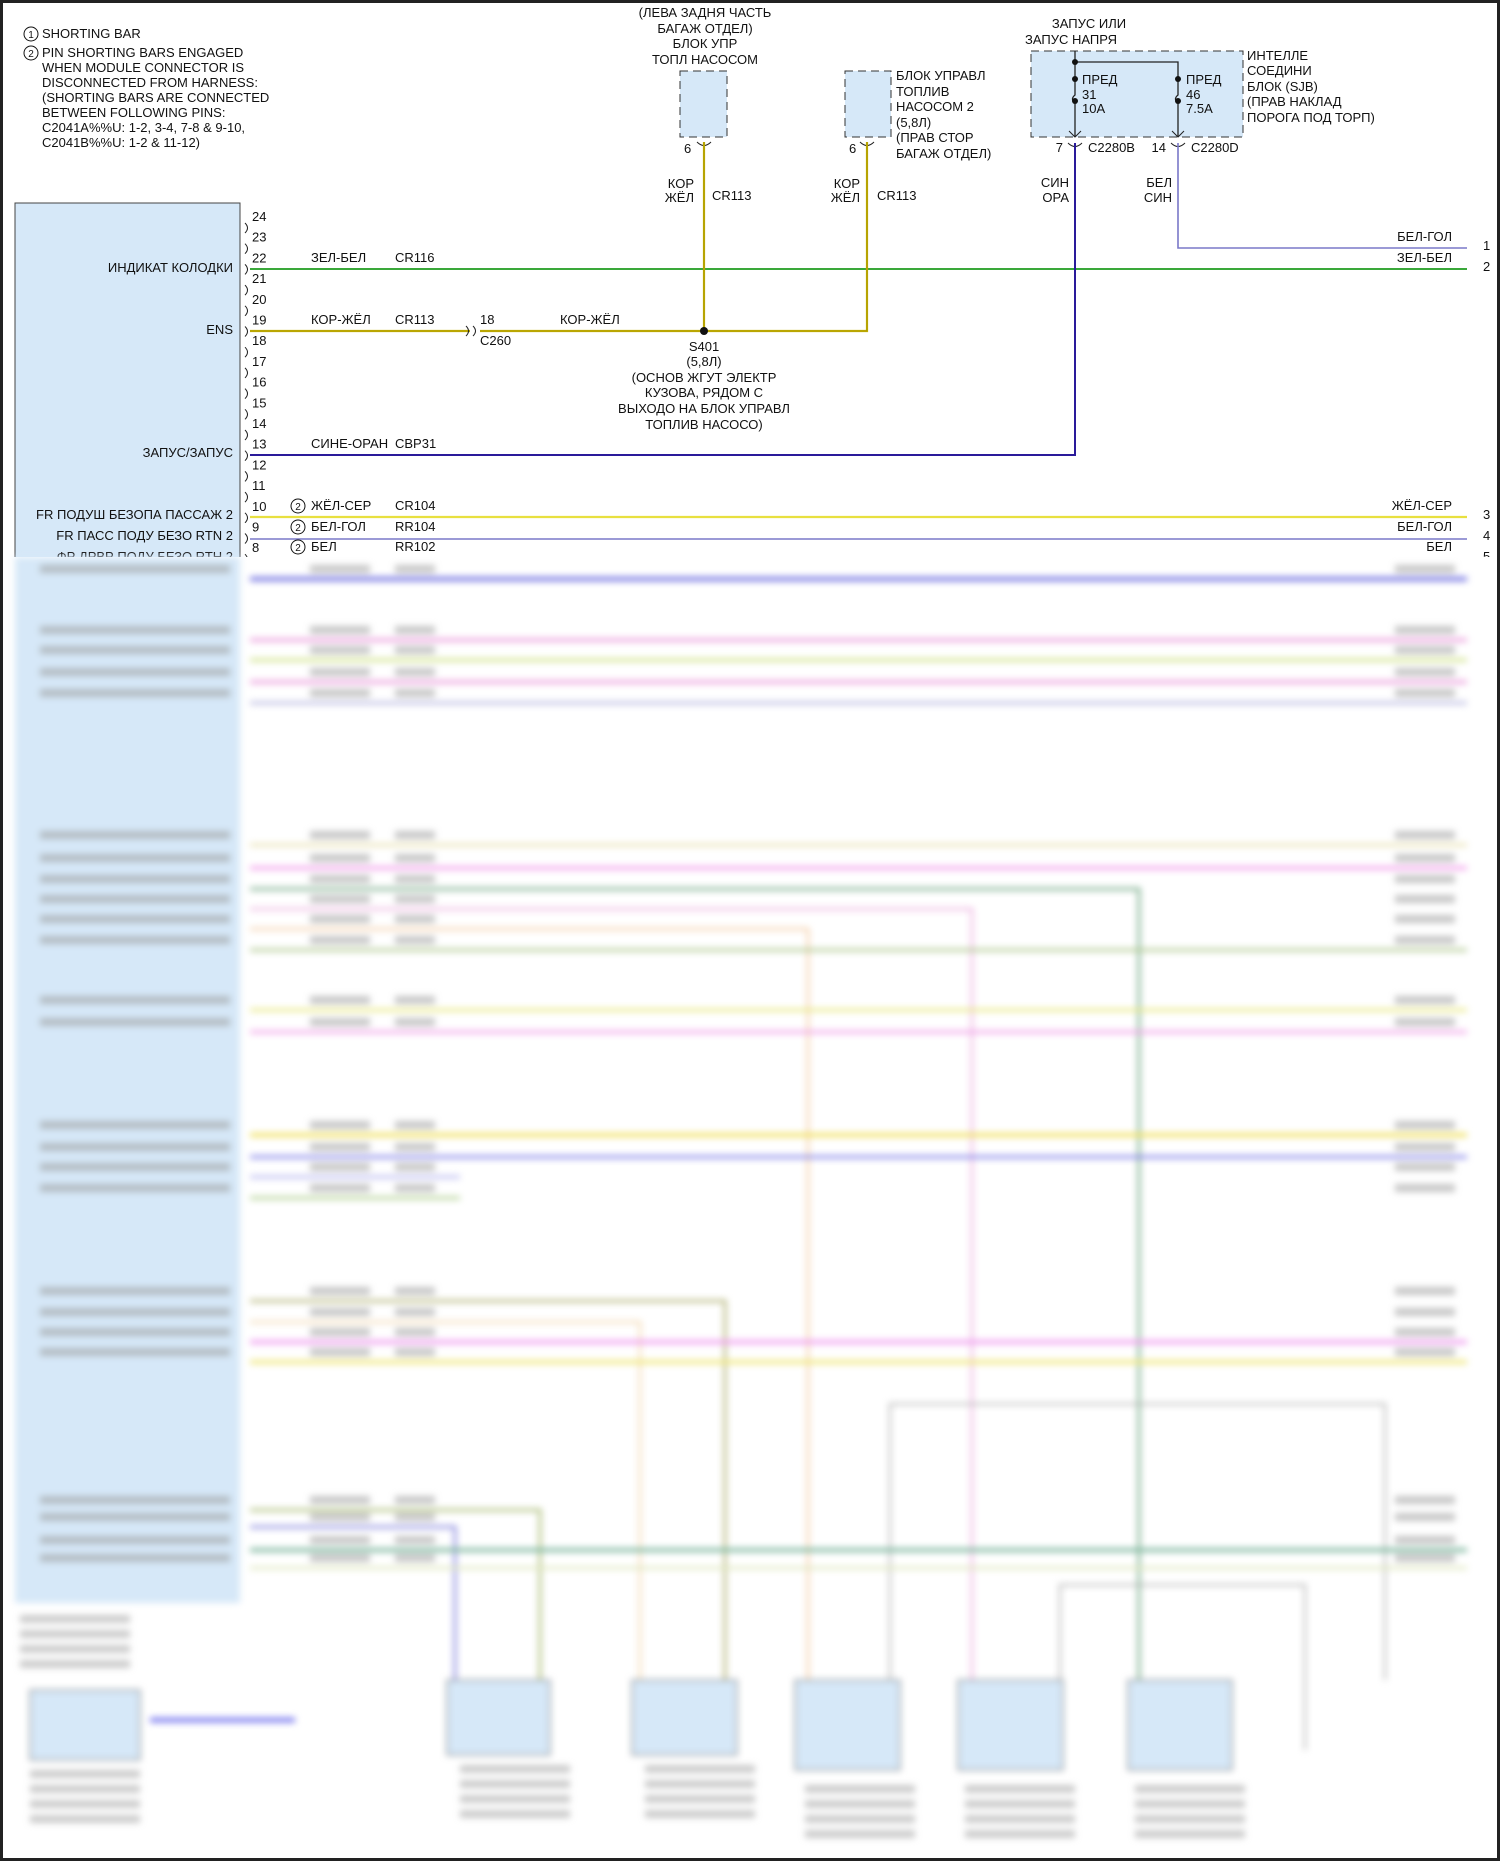 Image resolution: width=1500 pixels, height=1861 pixels. I want to click on svg-text: FR ПАСС ПОДУ БЕЗО RTN 2, so click(144, 535).